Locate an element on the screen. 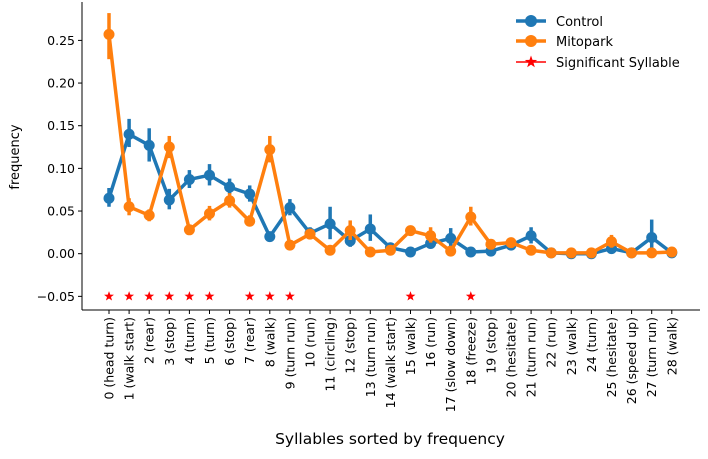  y-tick-label: −0.05 is located at coordinates (56, 296).